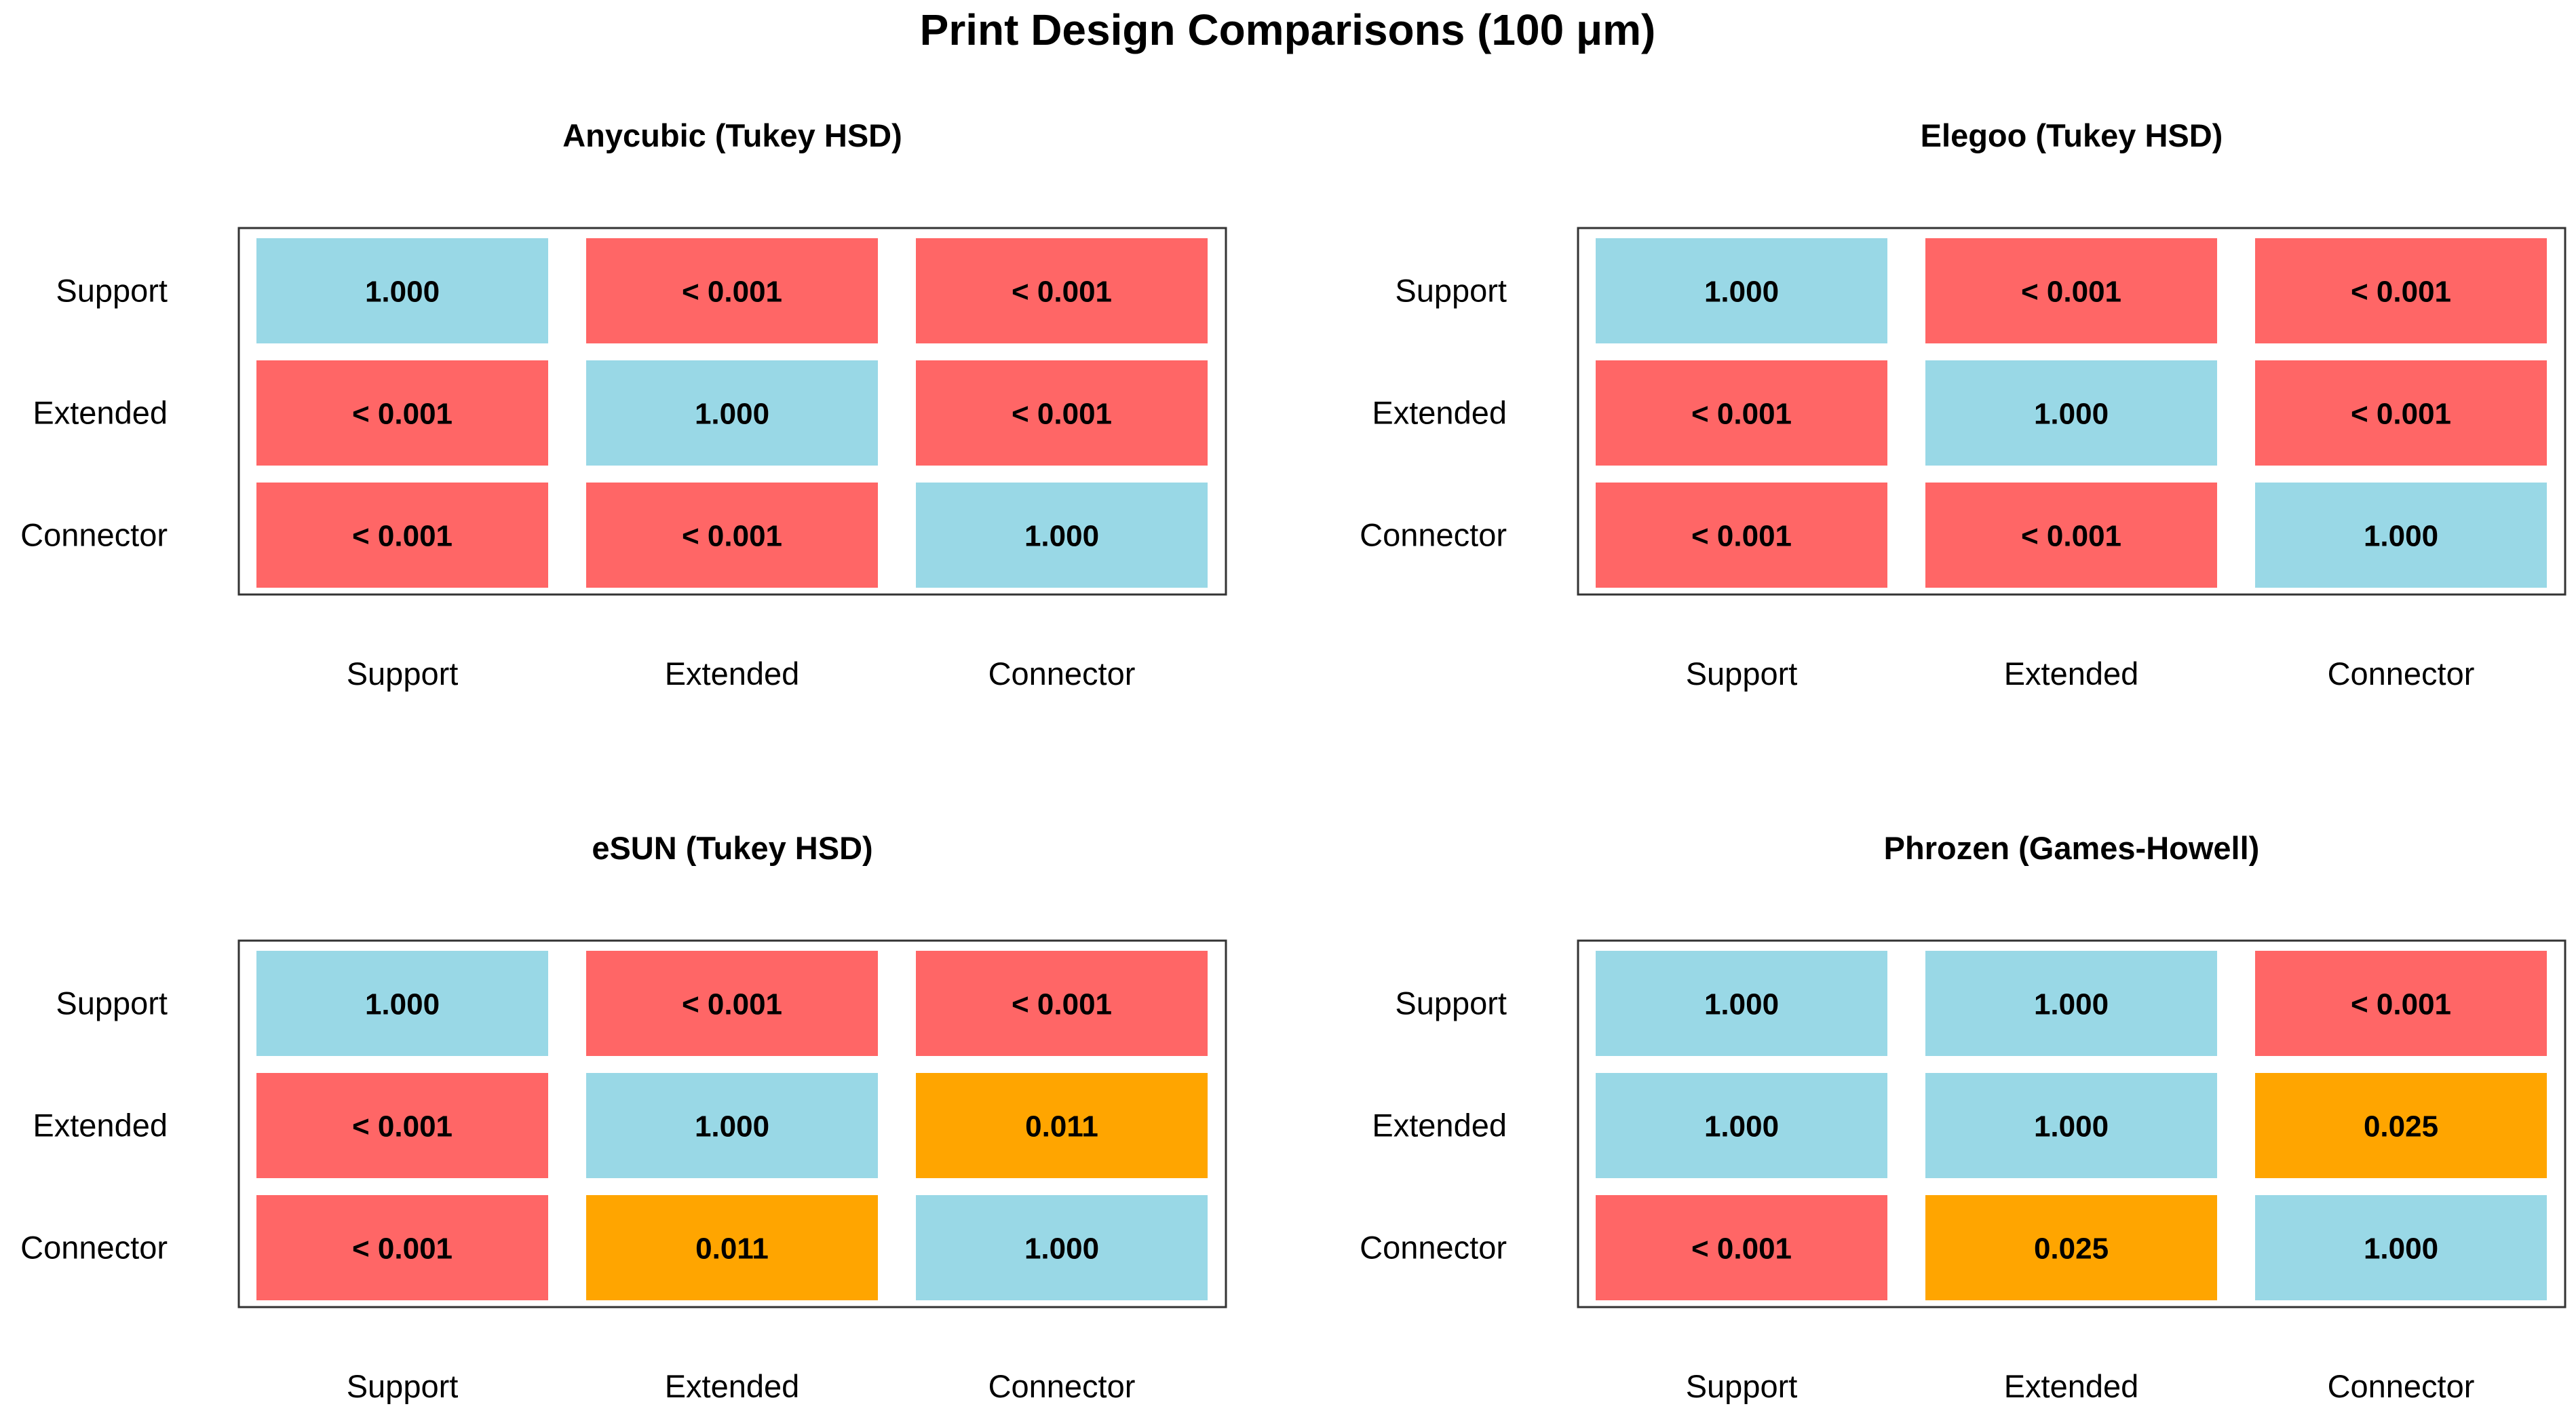 This screenshot has height=1415, width=2576. I want to click on panel-title: Elegoo (Tukey HSD), so click(2072, 135).